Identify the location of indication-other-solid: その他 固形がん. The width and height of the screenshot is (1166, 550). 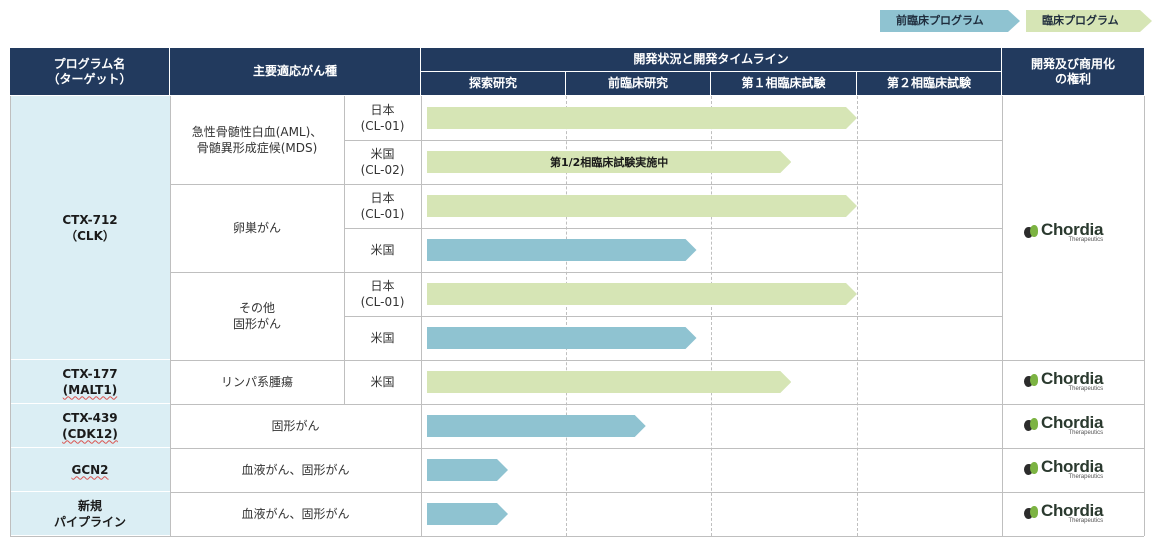
(256, 316).